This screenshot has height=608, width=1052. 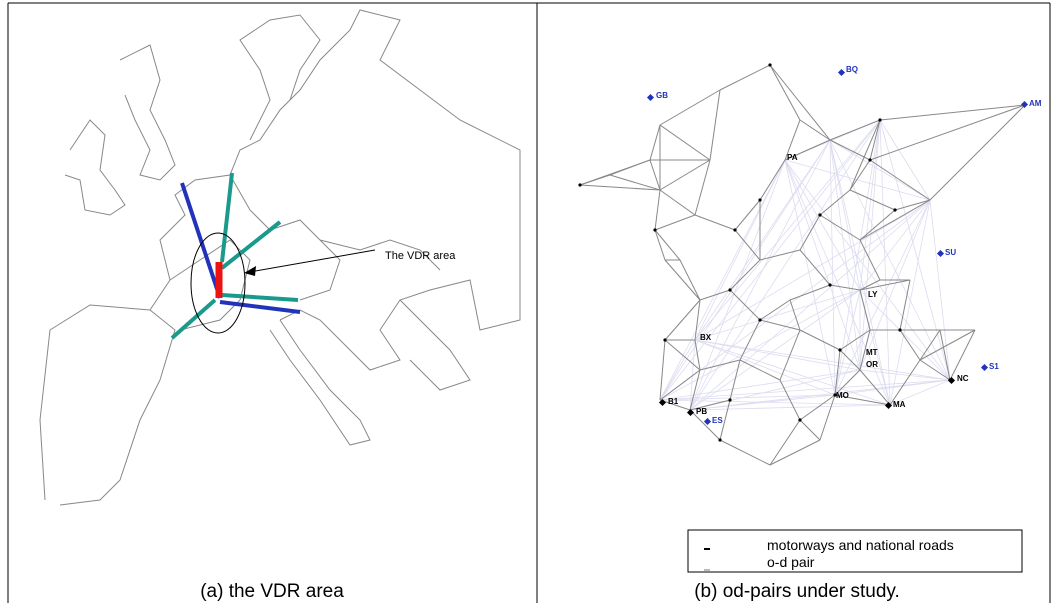 What do you see at coordinates (963, 378) in the screenshot?
I see `node-label: NC` at bounding box center [963, 378].